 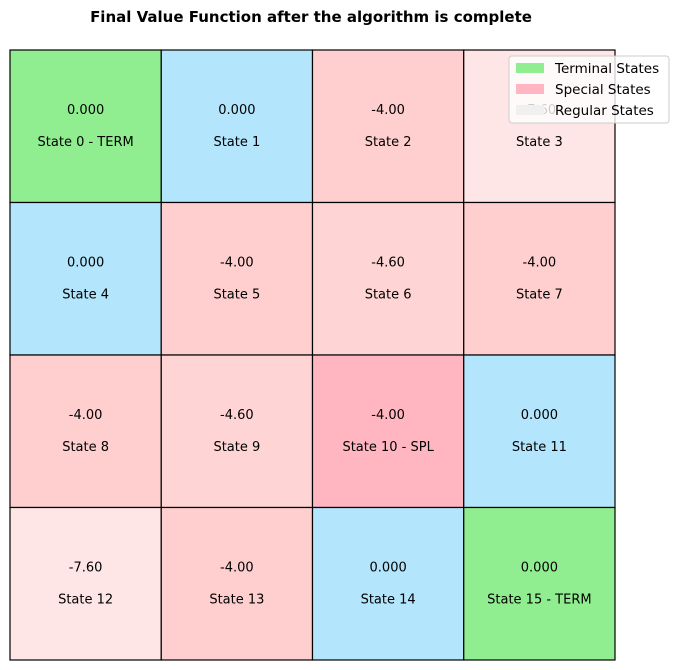 I want to click on cell-value: -7.60, so click(x=86, y=568).